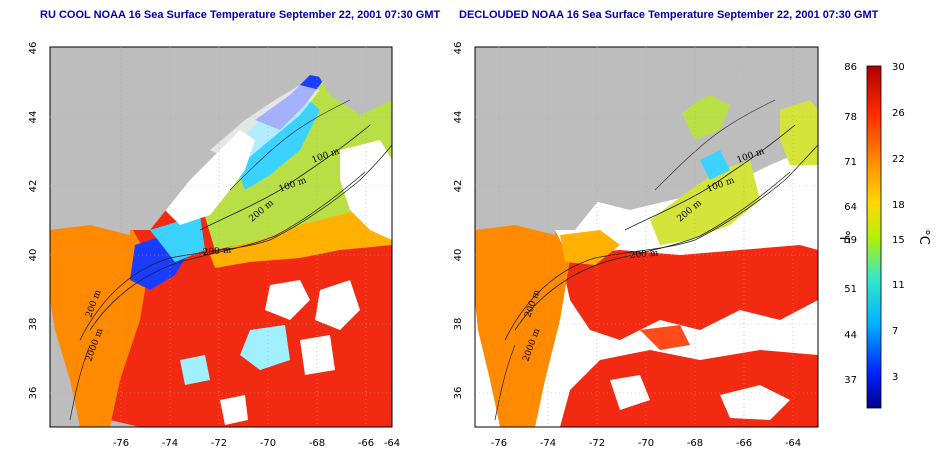 The width and height of the screenshot is (950, 475). What do you see at coordinates (33, 221) in the screenshot?
I see `left-lat-axis: 46 44 42 40 38 36` at bounding box center [33, 221].